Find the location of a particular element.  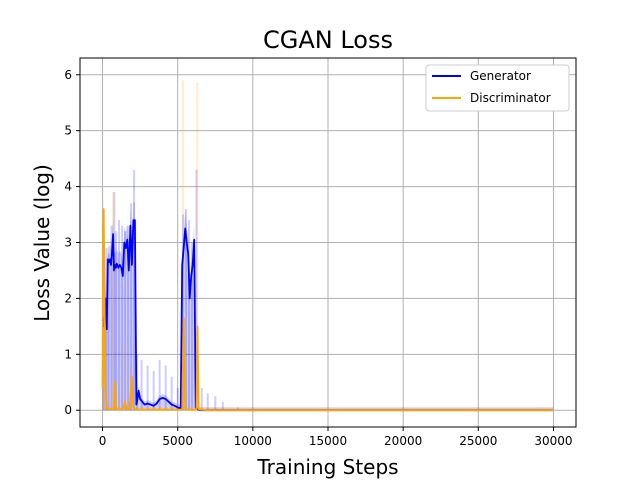

x-tick-label: 0 is located at coordinates (103, 441).